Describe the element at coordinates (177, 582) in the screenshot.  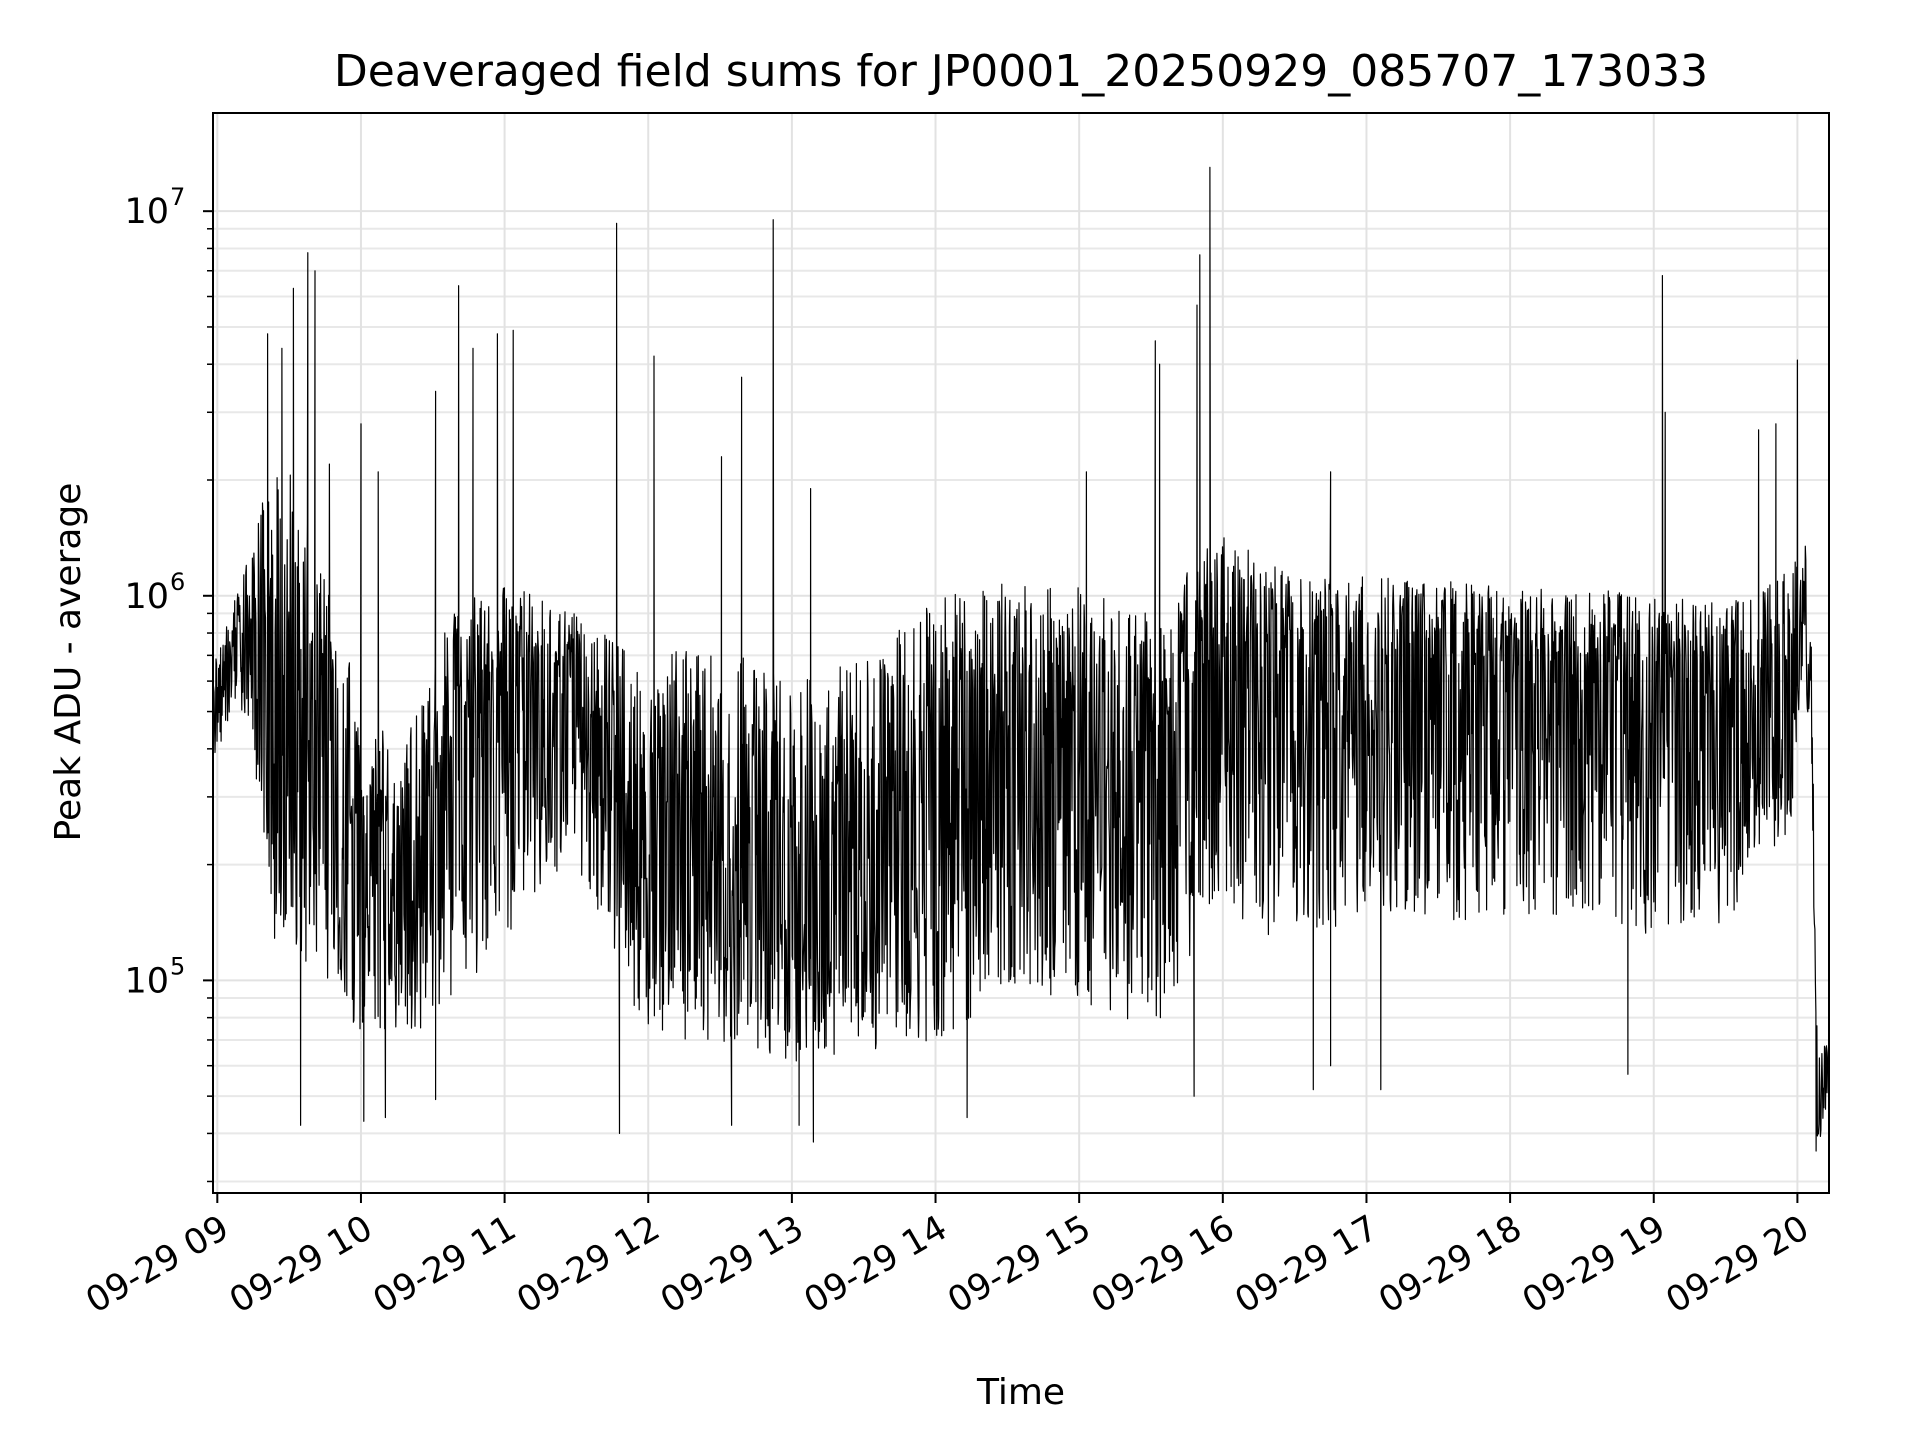
I see `y-tick-exponent: 6` at that location.